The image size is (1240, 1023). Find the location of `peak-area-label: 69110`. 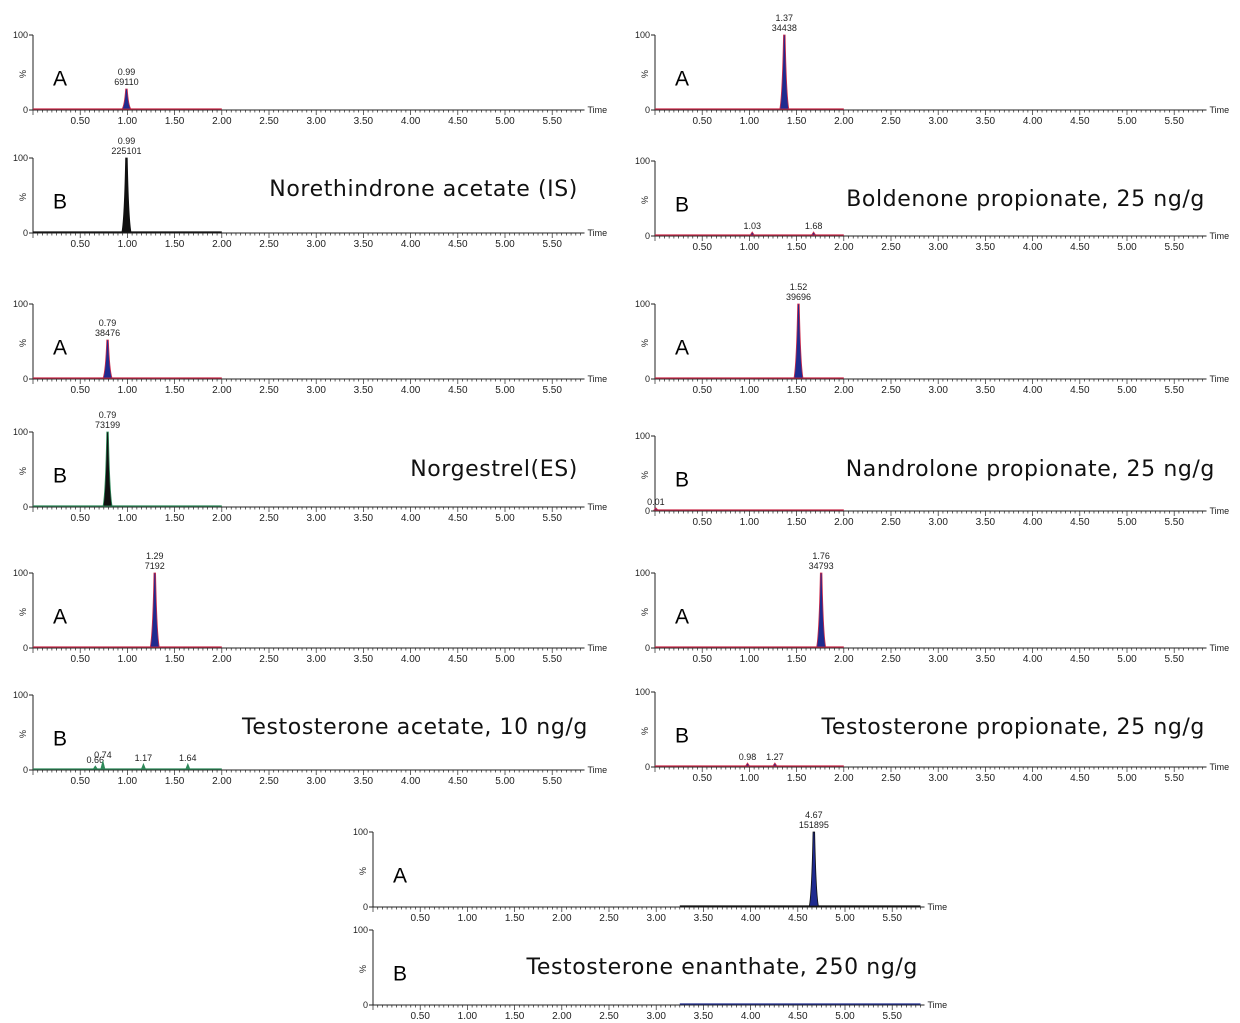

peak-area-label: 69110 is located at coordinates (126, 82).